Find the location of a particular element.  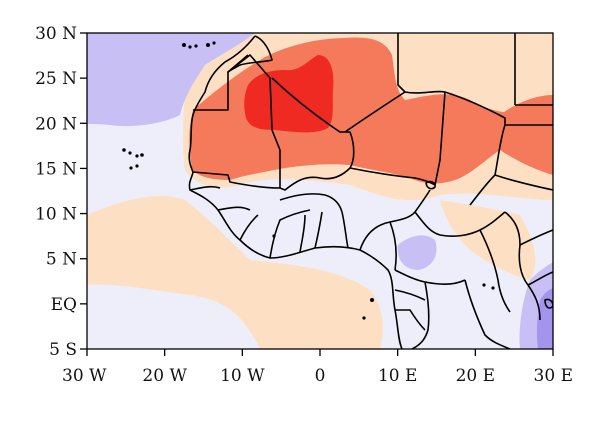

light-warm-east-patch is located at coordinates (488, 240).